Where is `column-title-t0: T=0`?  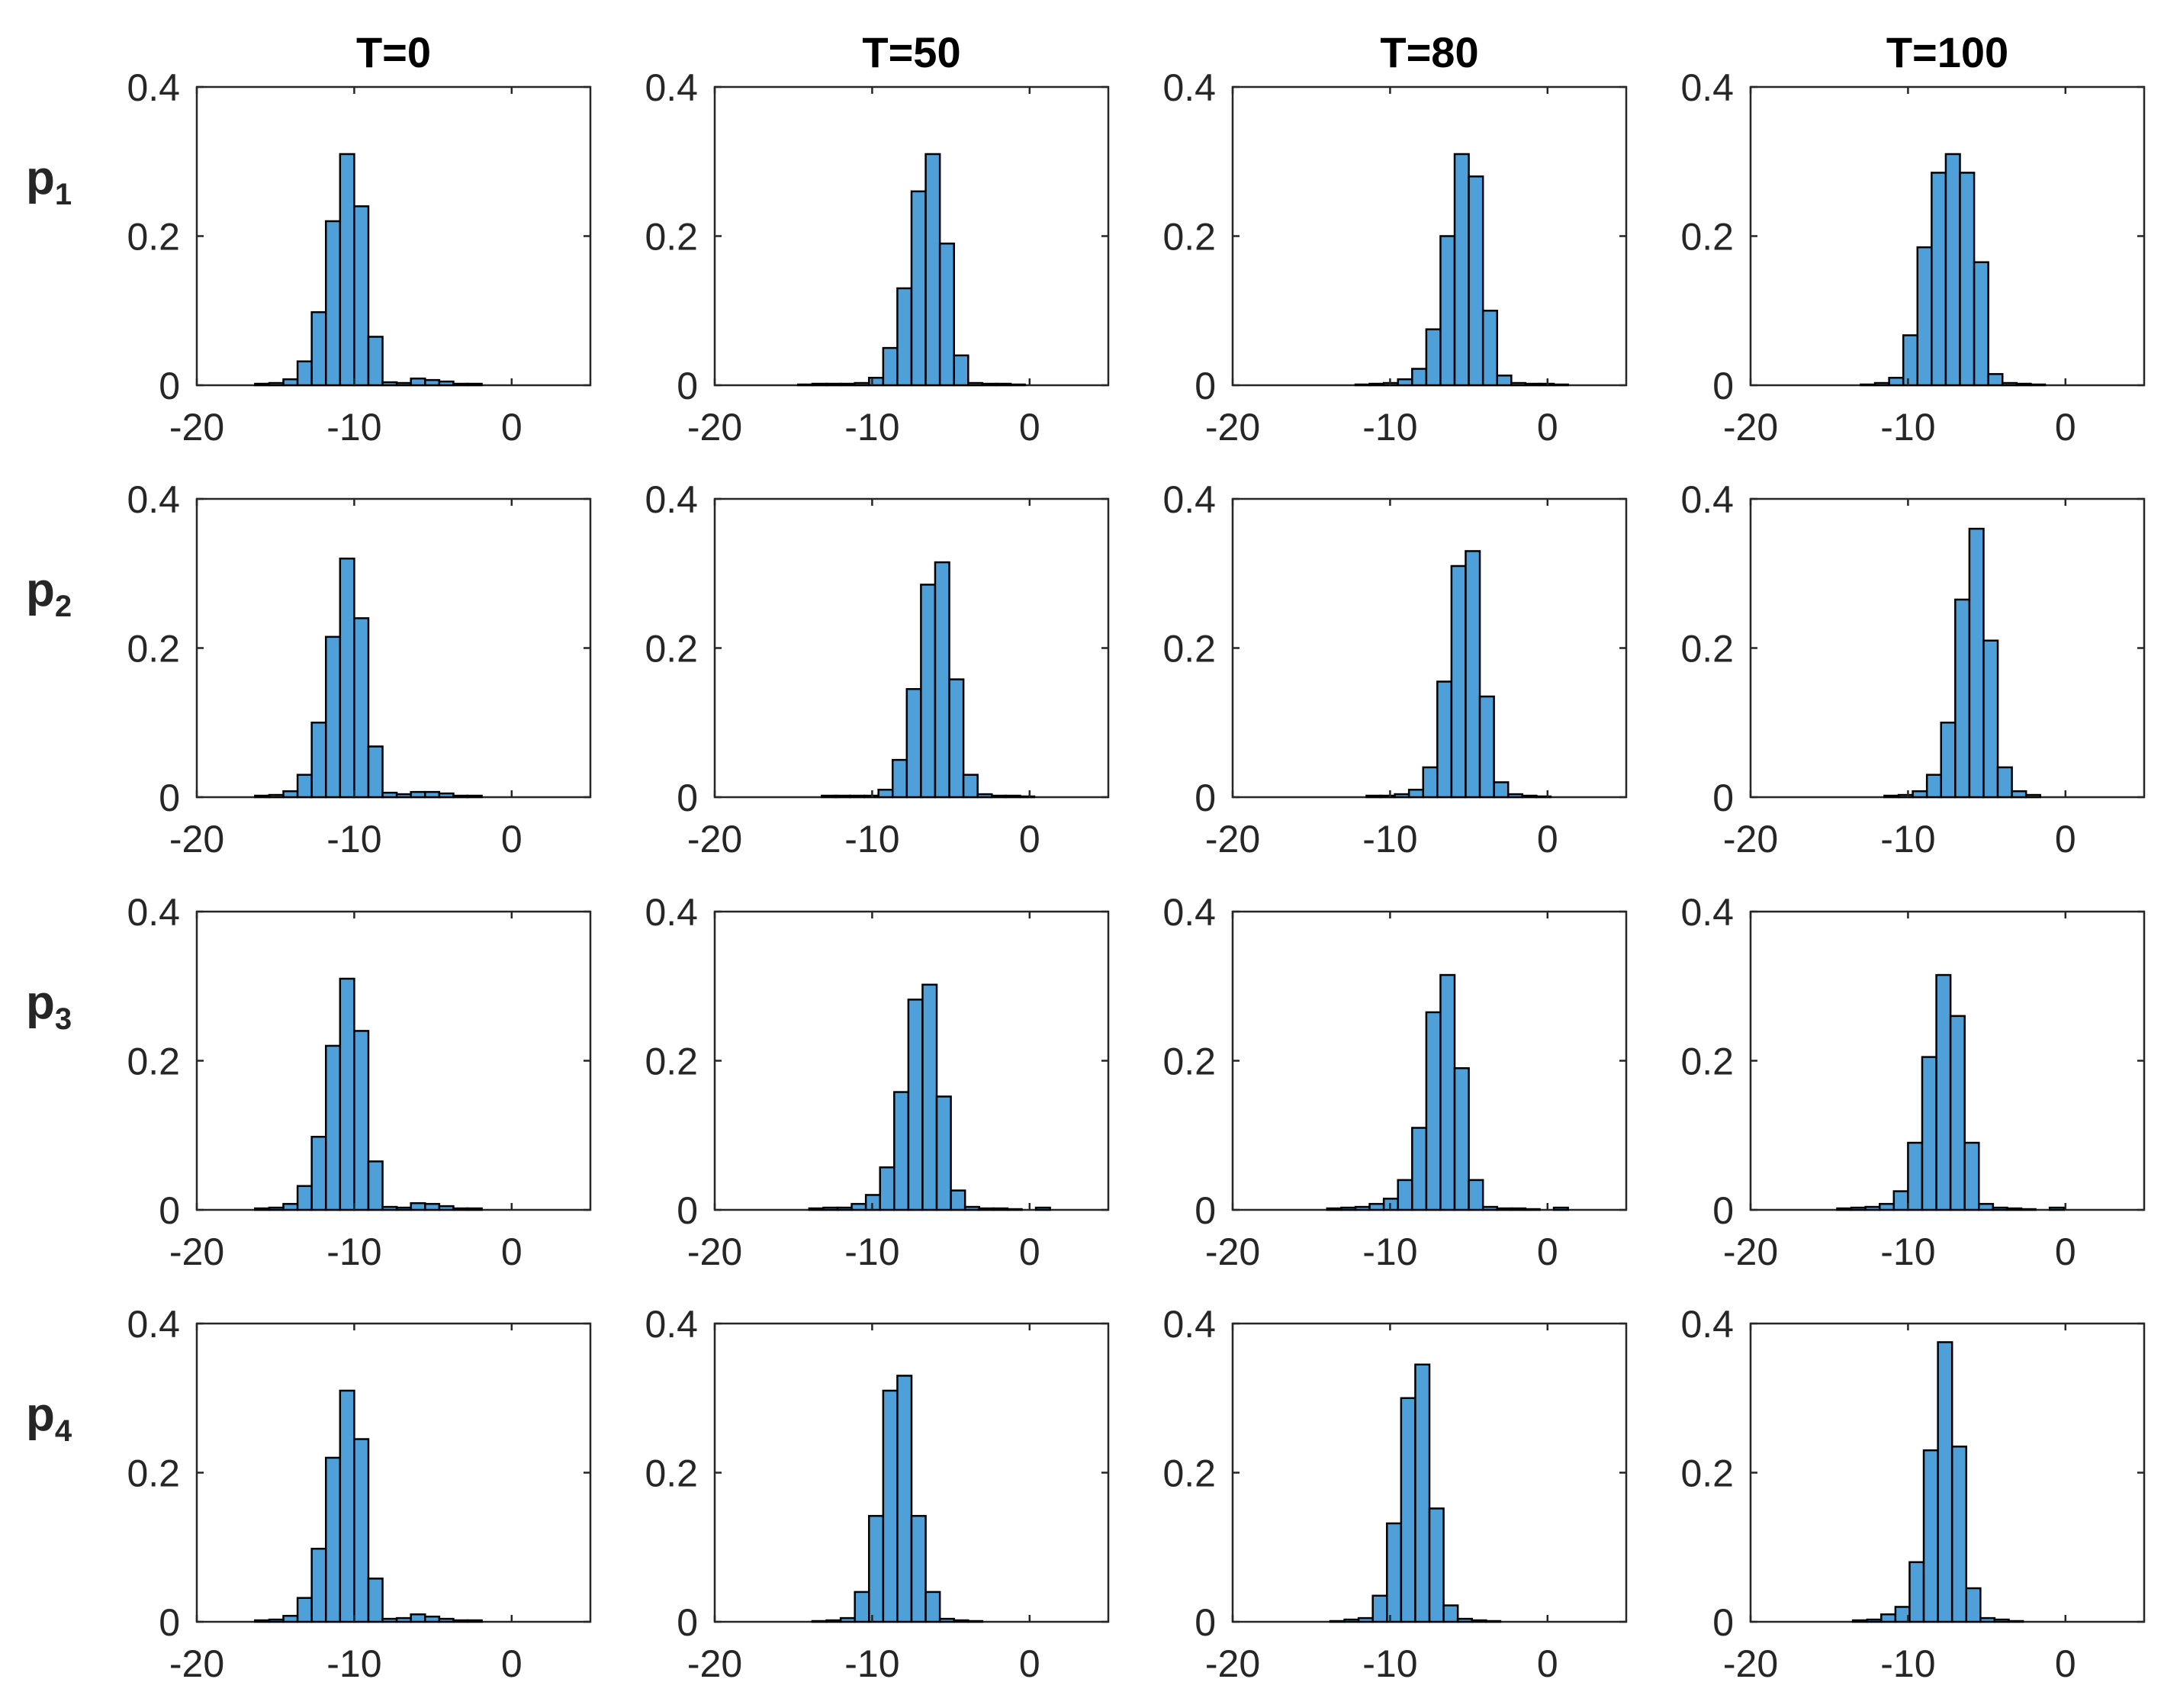 column-title-t0: T=0 is located at coordinates (393, 52).